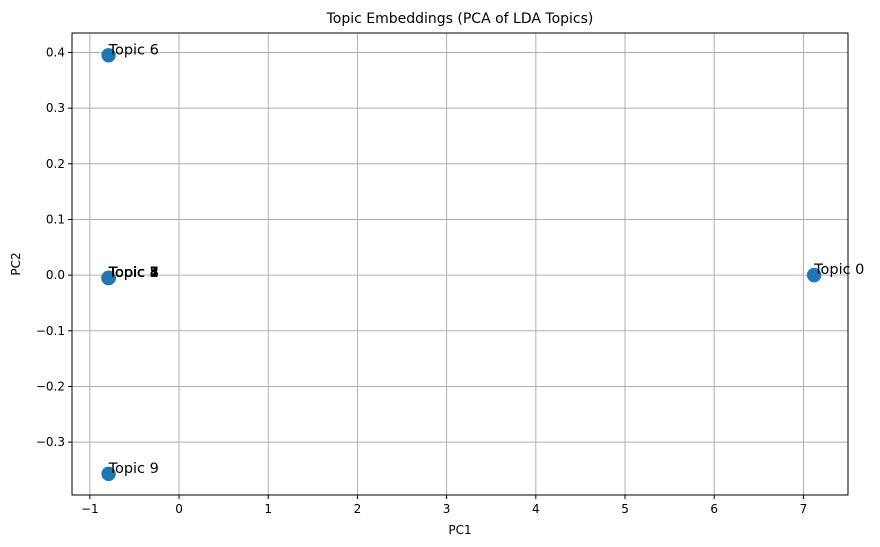 The image size is (880, 547). What do you see at coordinates (55, 219) in the screenshot?
I see `y-tick-label: 0.1` at bounding box center [55, 219].